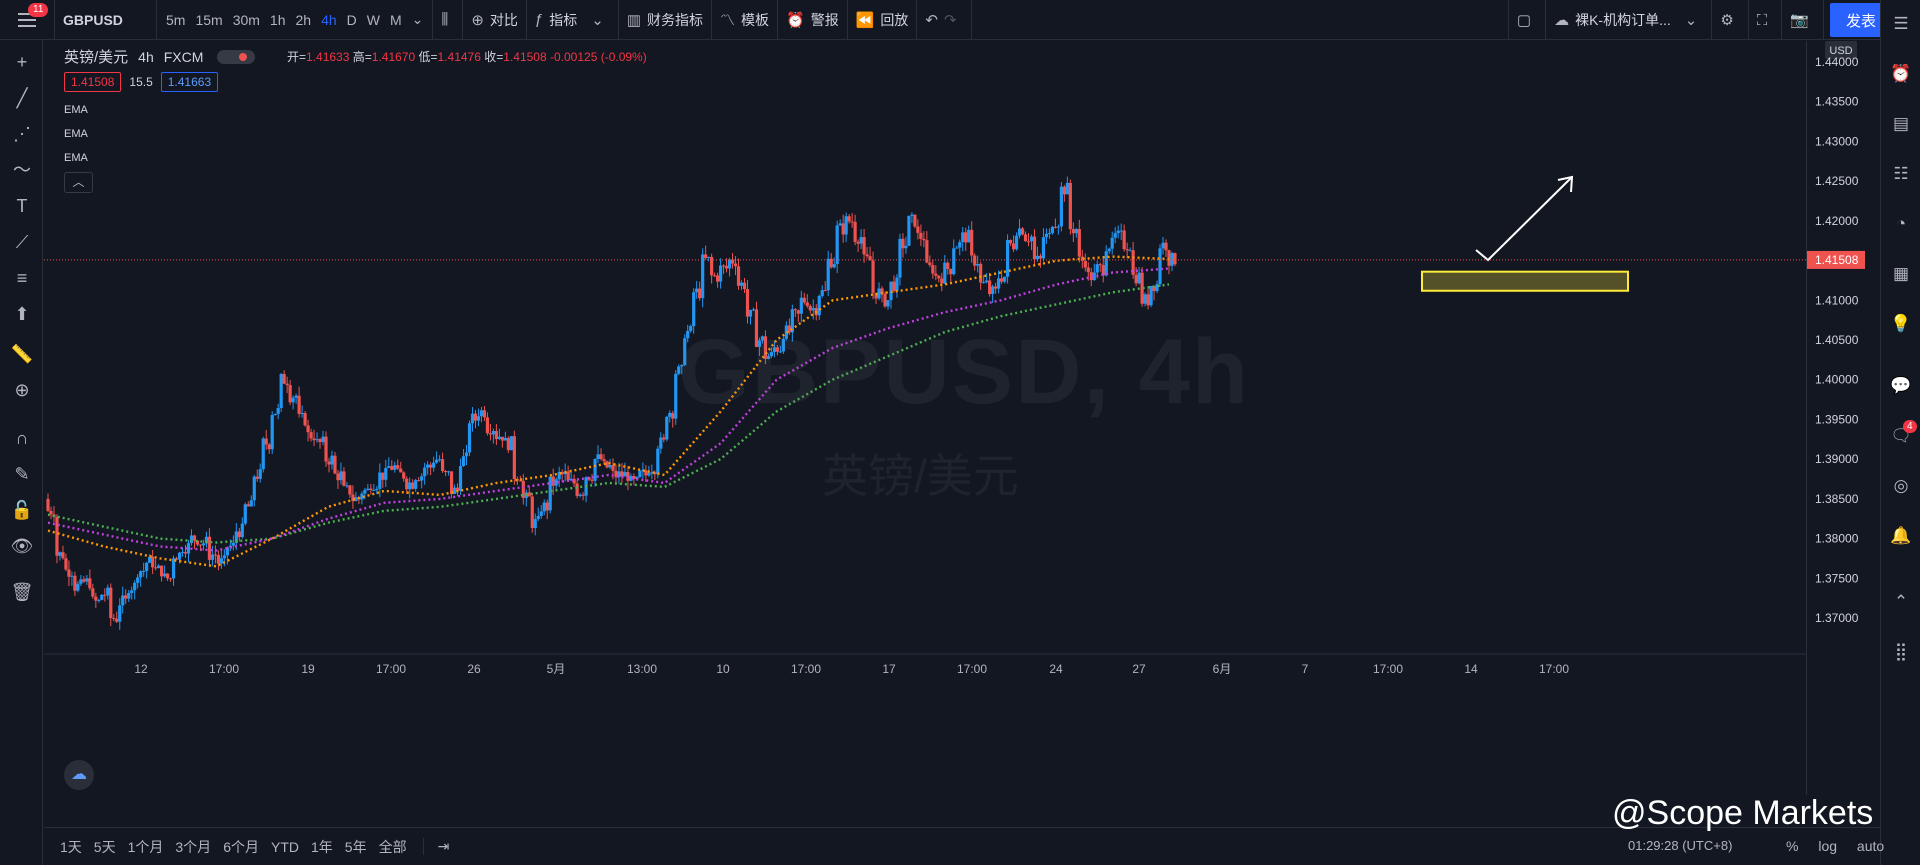 The height and width of the screenshot is (865, 1920). What do you see at coordinates (321, 846) in the screenshot?
I see `range-1y: 1年` at bounding box center [321, 846].